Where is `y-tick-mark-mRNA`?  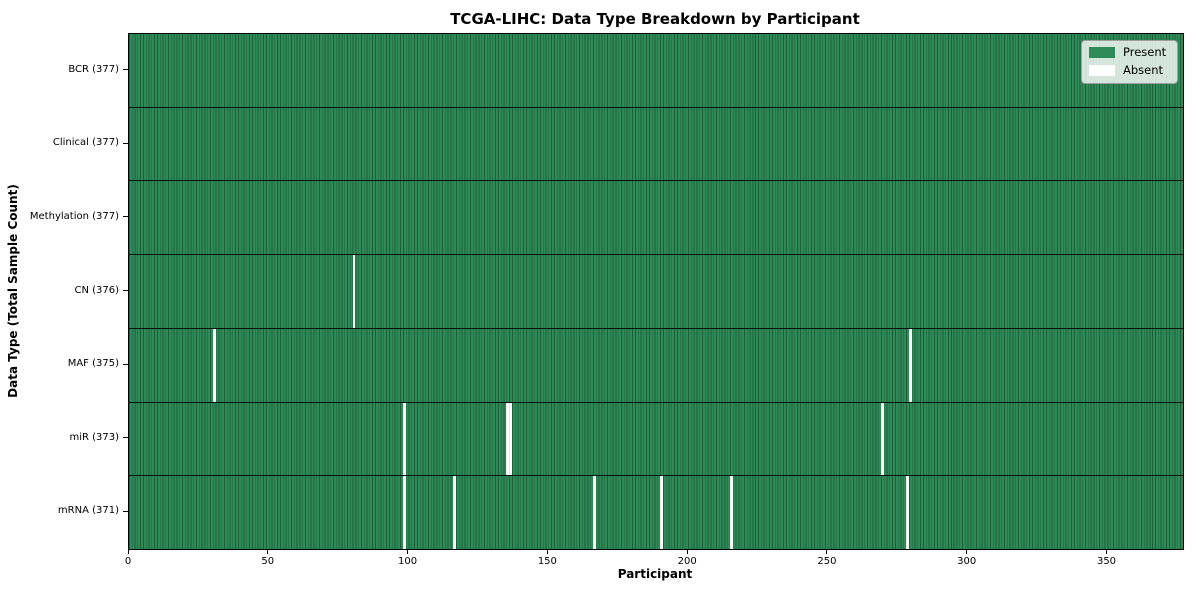
y-tick-mark-mRNA is located at coordinates (125, 511).